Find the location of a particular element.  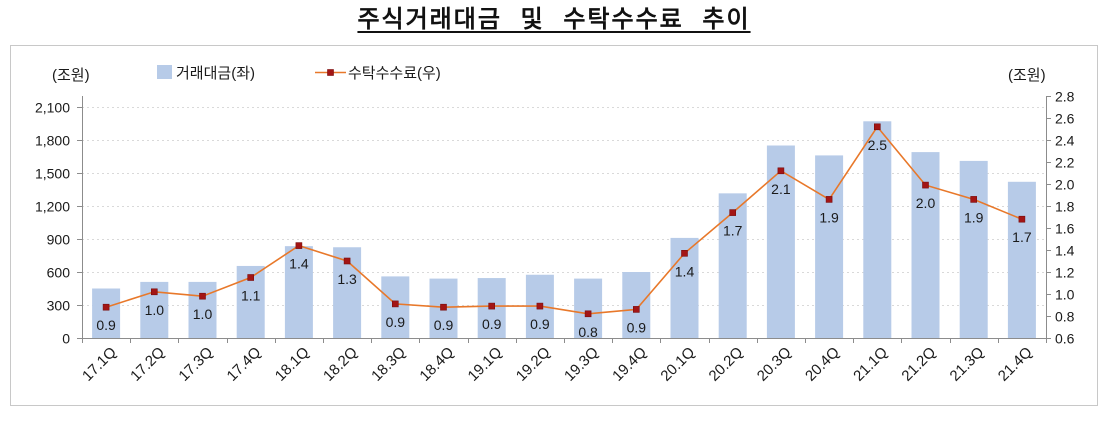

right-tick-label-0-6: 0.6 is located at coordinates (1065, 339).